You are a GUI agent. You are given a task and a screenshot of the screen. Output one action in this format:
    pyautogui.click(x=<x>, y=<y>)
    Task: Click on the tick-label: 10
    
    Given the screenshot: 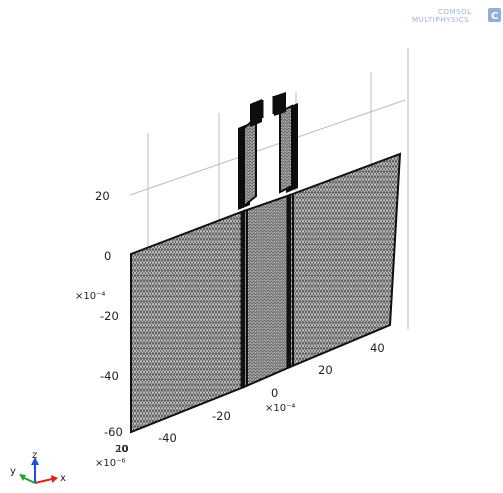 What is the action you would take?
    pyautogui.click(x=122, y=449)
    